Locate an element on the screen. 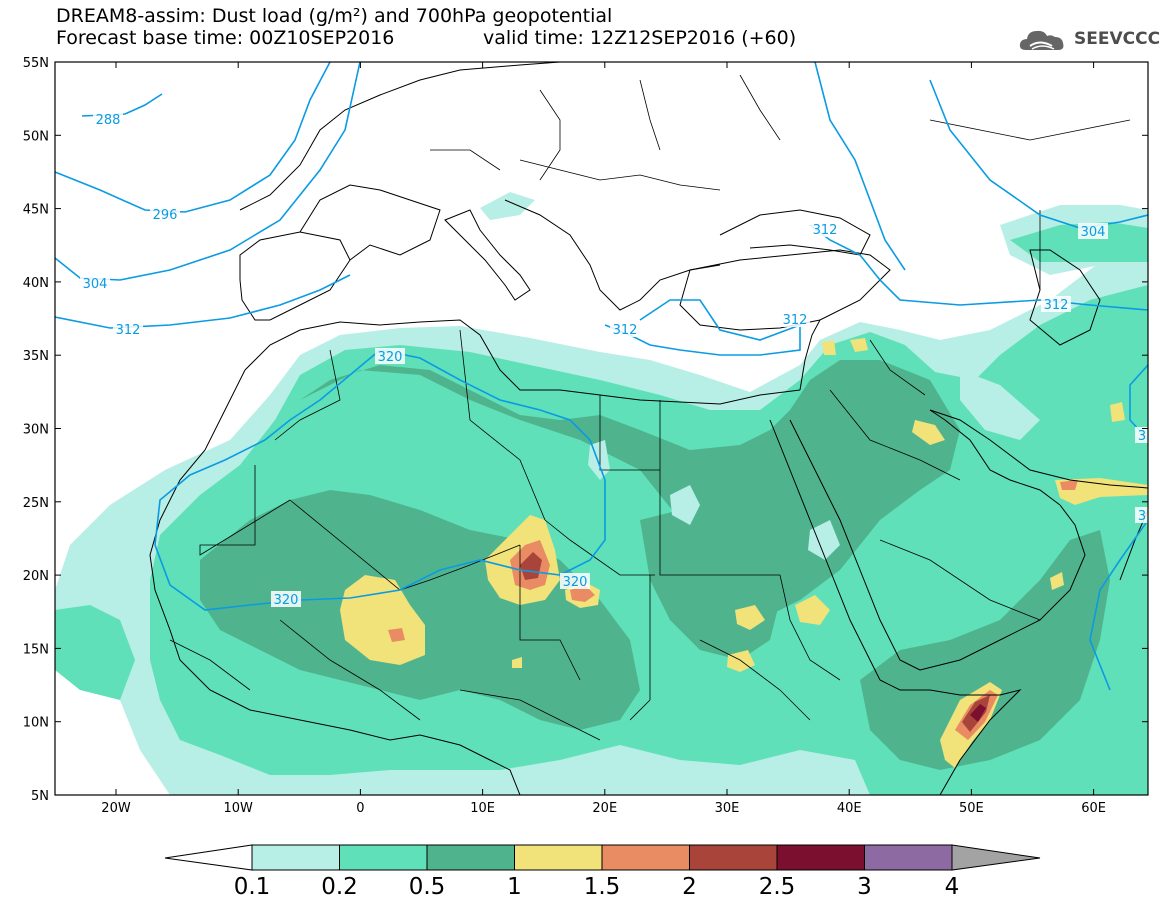 Image resolution: width=1165 pixels, height=907 pixels. coast-italy is located at coordinates (487, 255).